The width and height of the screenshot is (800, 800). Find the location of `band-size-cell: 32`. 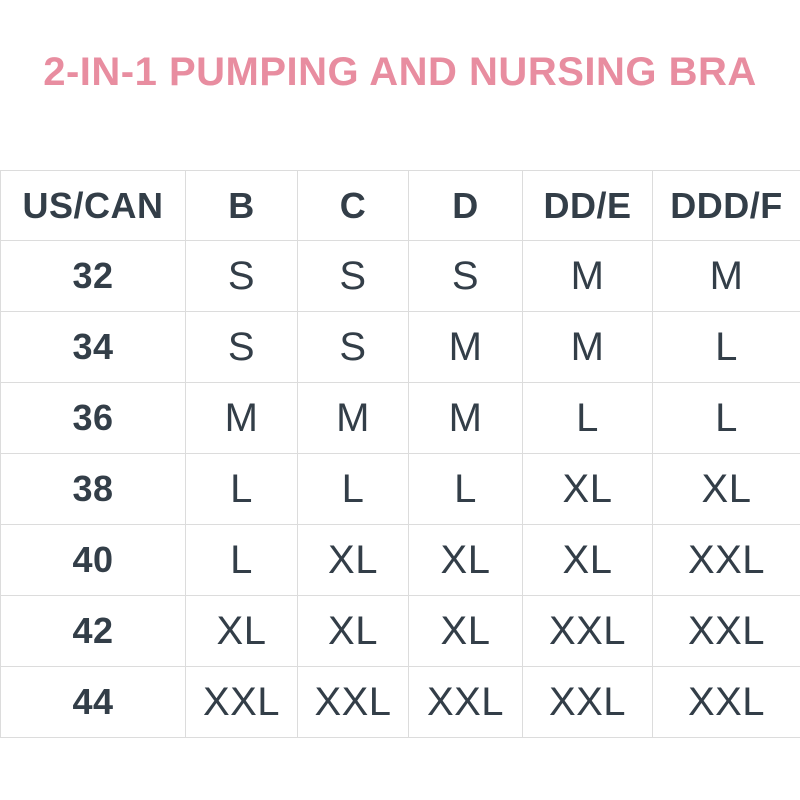

band-size-cell: 32 is located at coordinates (93, 276).